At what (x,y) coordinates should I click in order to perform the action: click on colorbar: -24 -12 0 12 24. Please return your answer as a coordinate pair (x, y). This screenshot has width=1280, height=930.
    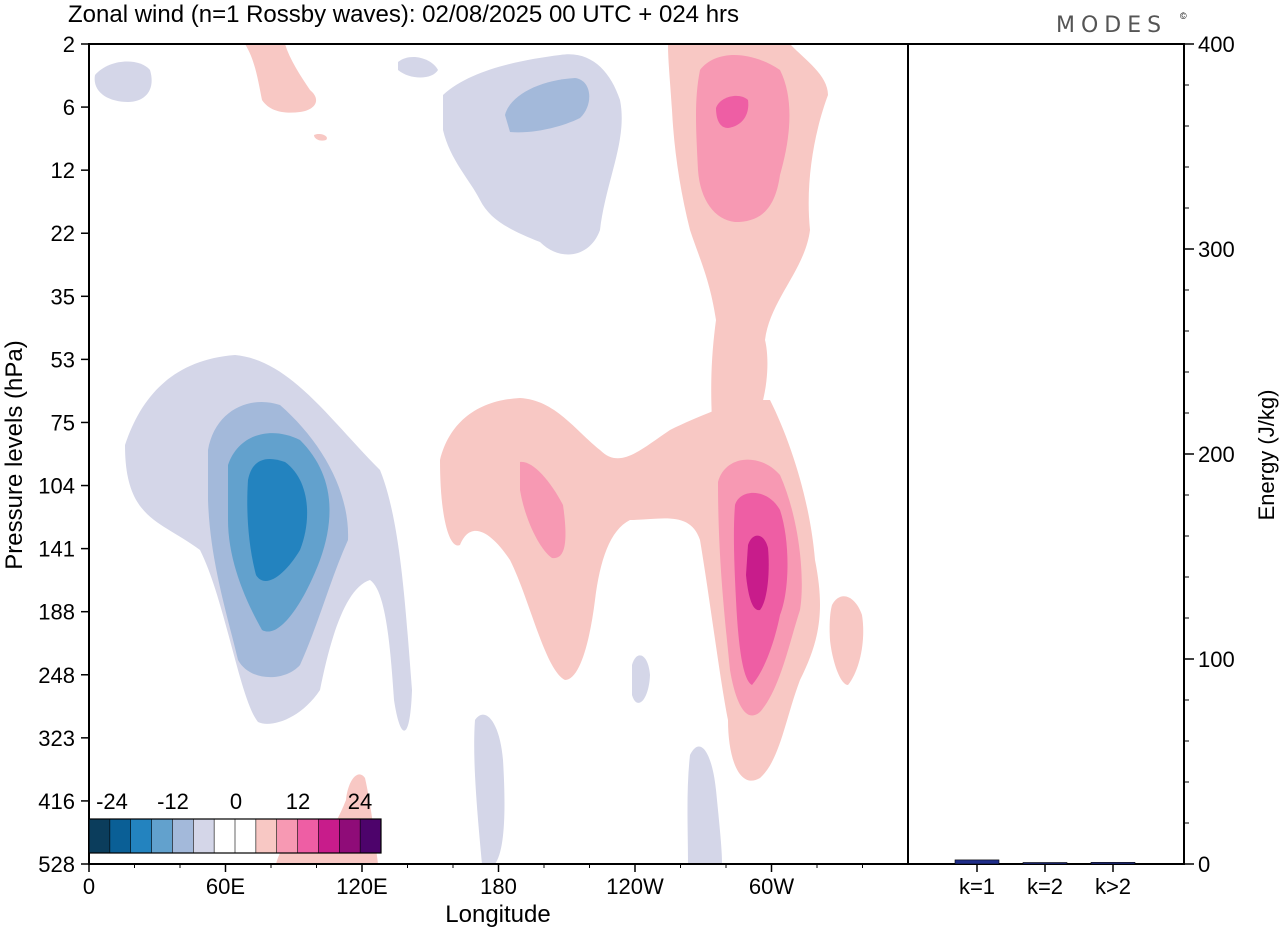
    Looking at the image, I should click on (235, 821).